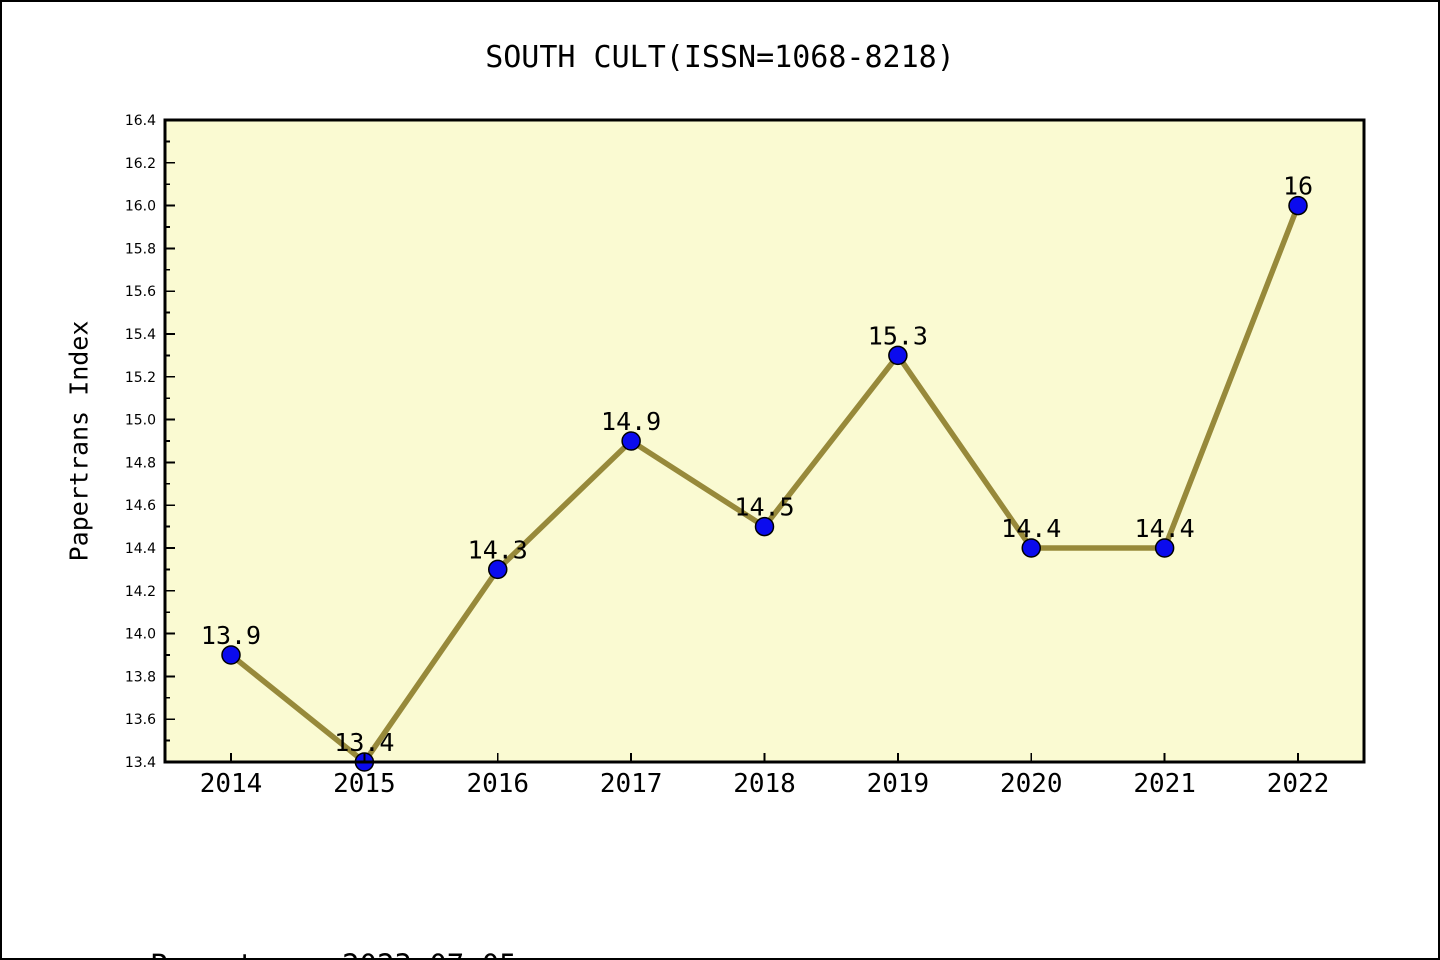 This screenshot has height=960, width=1440. Describe the element at coordinates (140, 249) in the screenshot. I see `y-tick-label-15.8: 15.8` at that location.